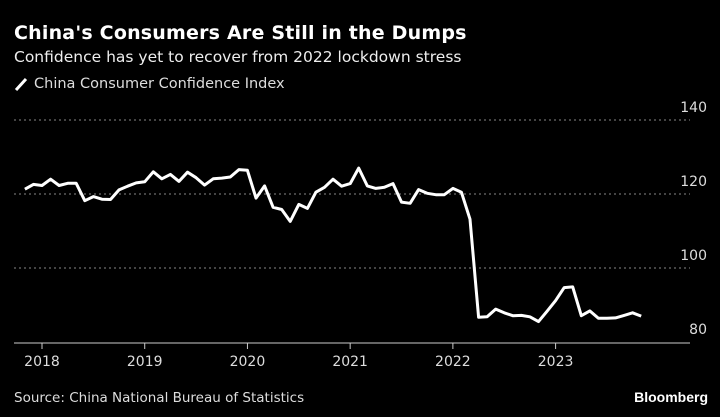 This screenshot has width=720, height=417. What do you see at coordinates (693, 256) in the screenshot?
I see `y-tick-label: 100` at bounding box center [693, 256].